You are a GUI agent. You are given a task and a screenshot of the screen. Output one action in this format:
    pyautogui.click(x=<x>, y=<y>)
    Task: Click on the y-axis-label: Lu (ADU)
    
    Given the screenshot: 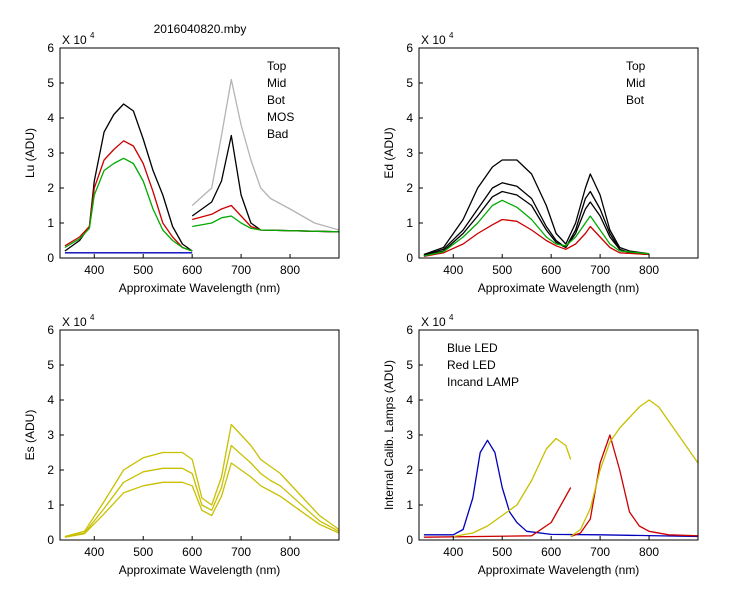 What is the action you would take?
    pyautogui.click(x=30, y=153)
    